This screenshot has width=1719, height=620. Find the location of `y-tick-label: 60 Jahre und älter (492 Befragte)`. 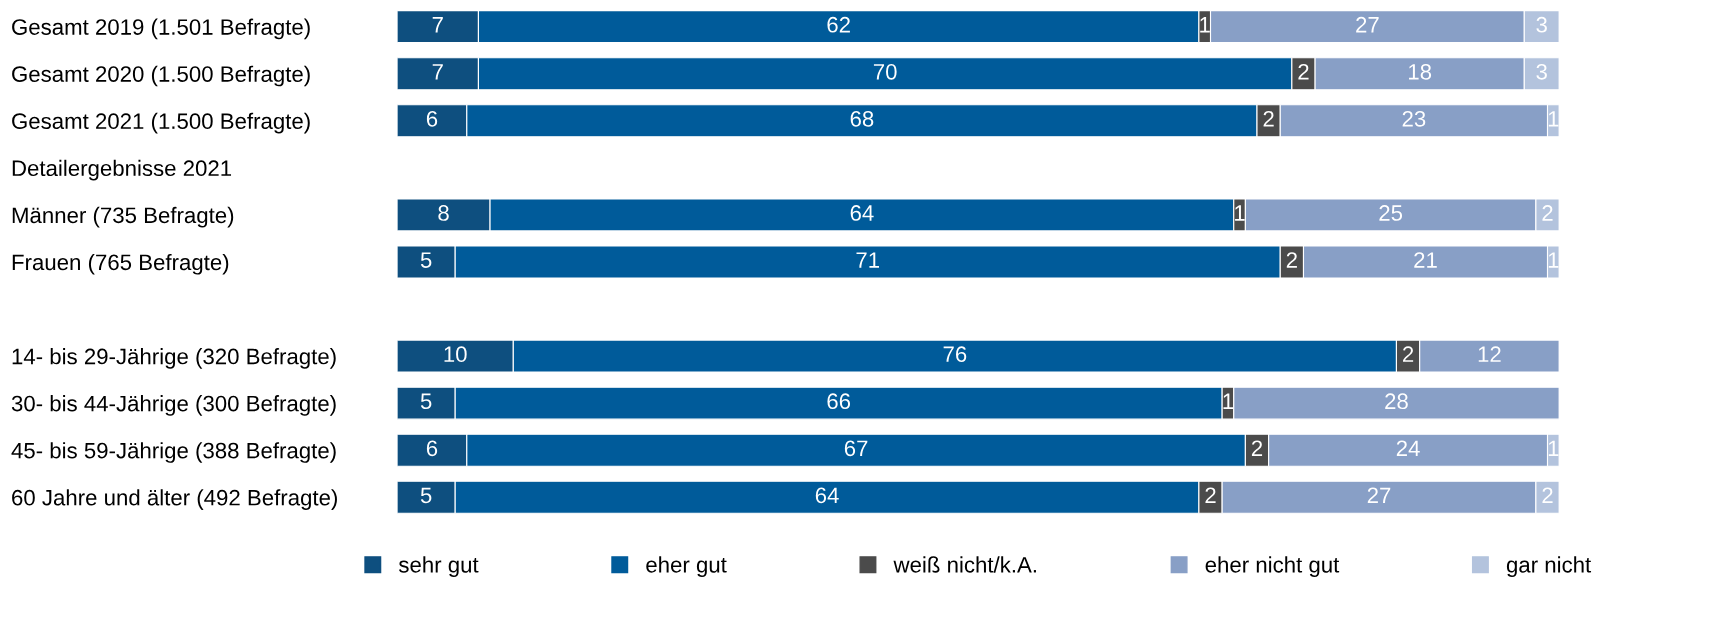

y-tick-label: 60 Jahre und älter (492 Befragte) is located at coordinates (174, 499).